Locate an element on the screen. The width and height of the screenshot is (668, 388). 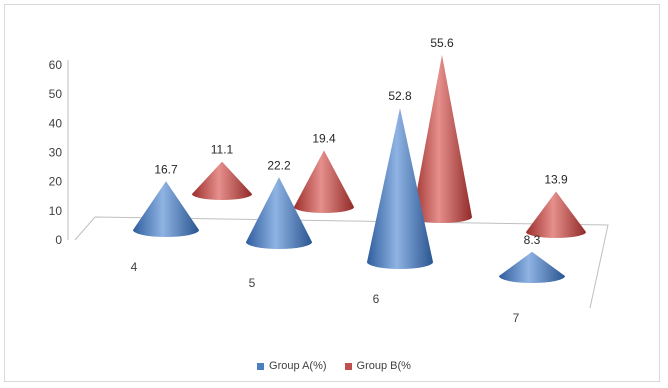
y-tick-label: 20 is located at coordinates (56, 182).